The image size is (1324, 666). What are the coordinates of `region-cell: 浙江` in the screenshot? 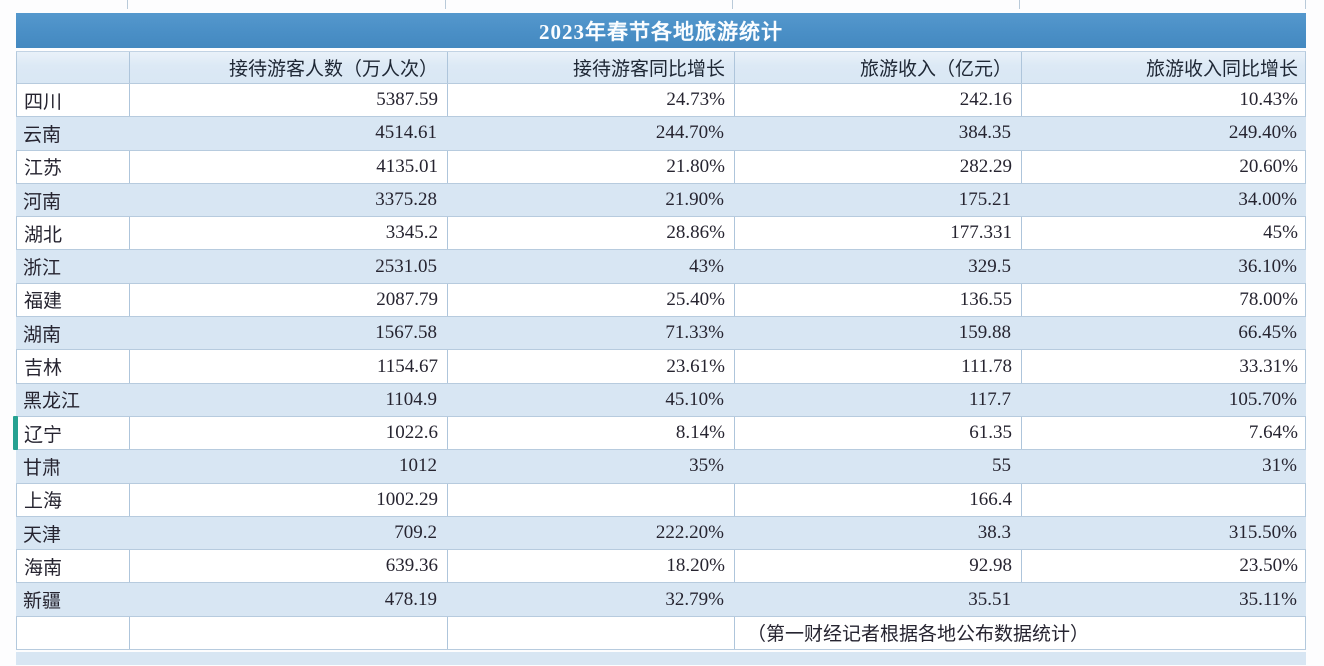 It's located at (42, 269).